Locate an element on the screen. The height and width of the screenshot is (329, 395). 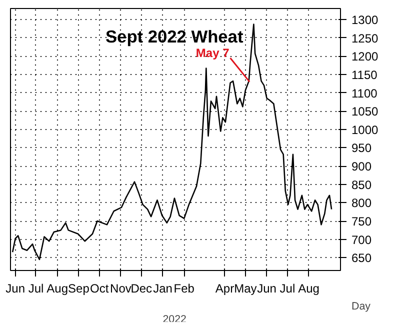
y-tick-label: 1100 is located at coordinates (365, 93).